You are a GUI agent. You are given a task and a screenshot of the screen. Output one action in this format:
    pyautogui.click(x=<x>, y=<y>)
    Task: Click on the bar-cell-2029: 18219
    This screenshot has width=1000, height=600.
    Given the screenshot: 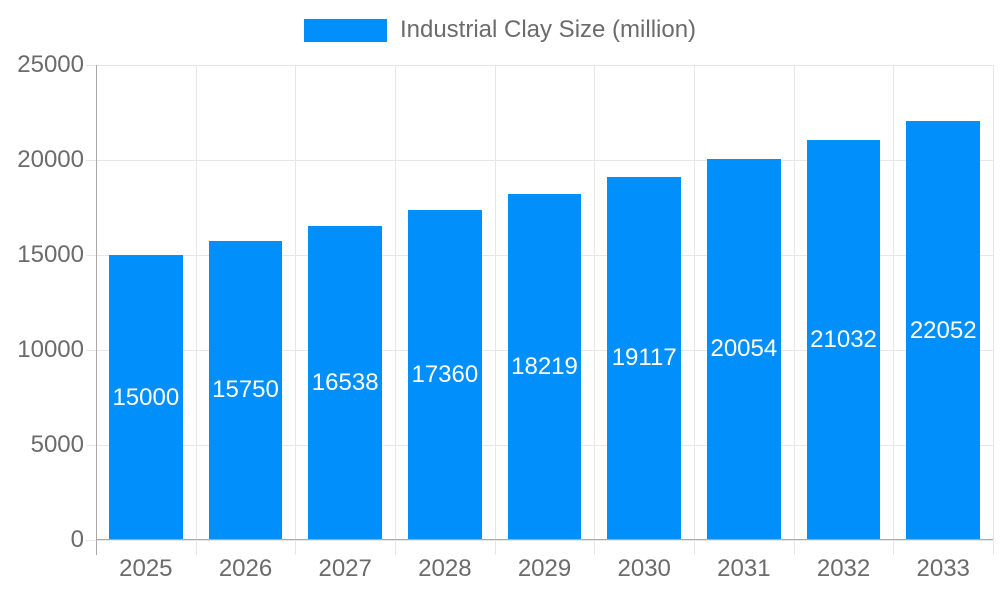 What is the action you would take?
    pyautogui.click(x=545, y=302)
    